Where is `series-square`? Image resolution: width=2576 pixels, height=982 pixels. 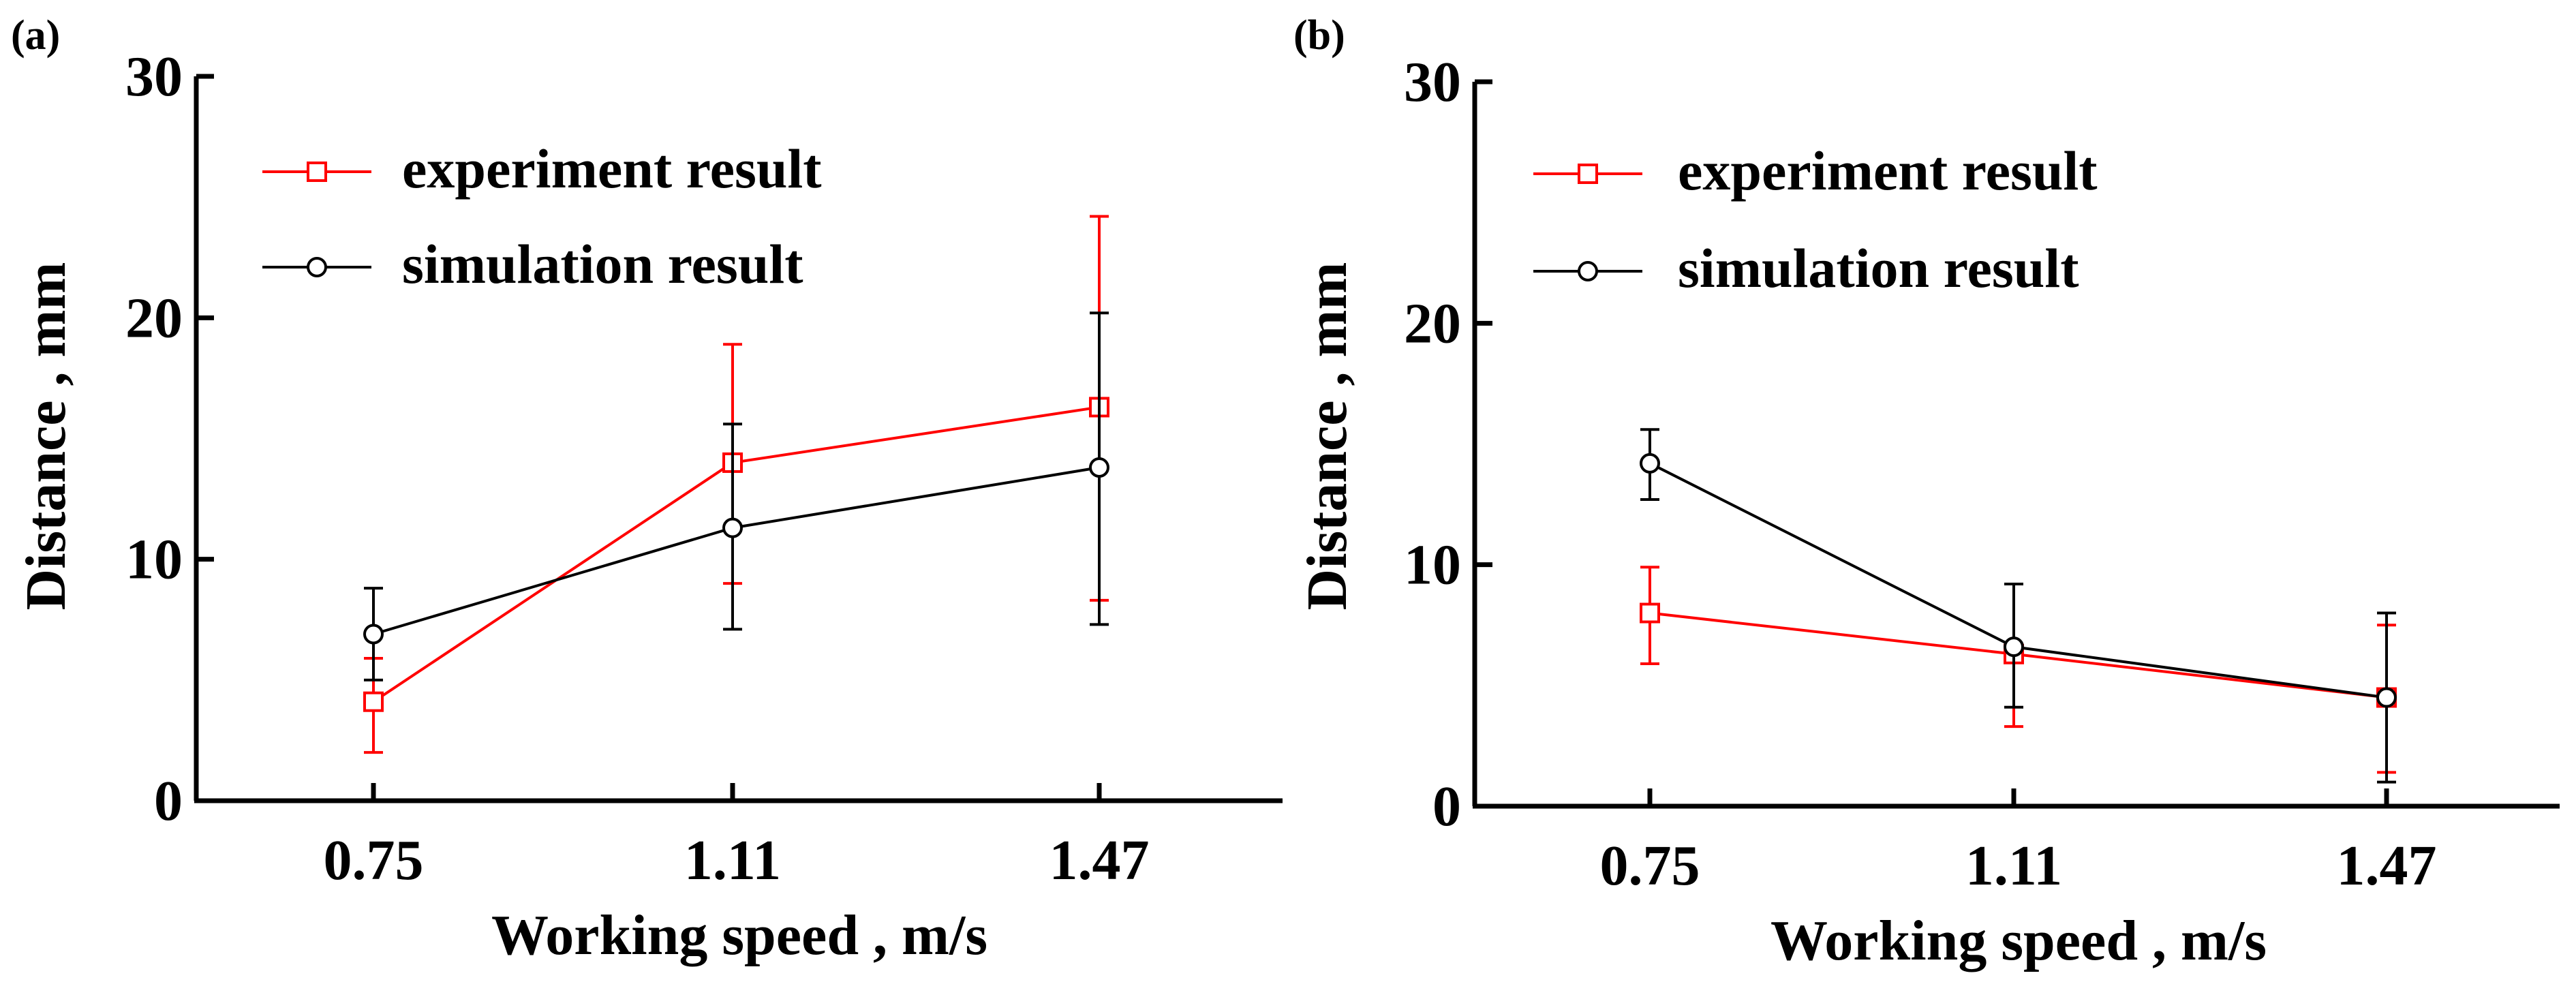 series-square is located at coordinates (2018, 670).